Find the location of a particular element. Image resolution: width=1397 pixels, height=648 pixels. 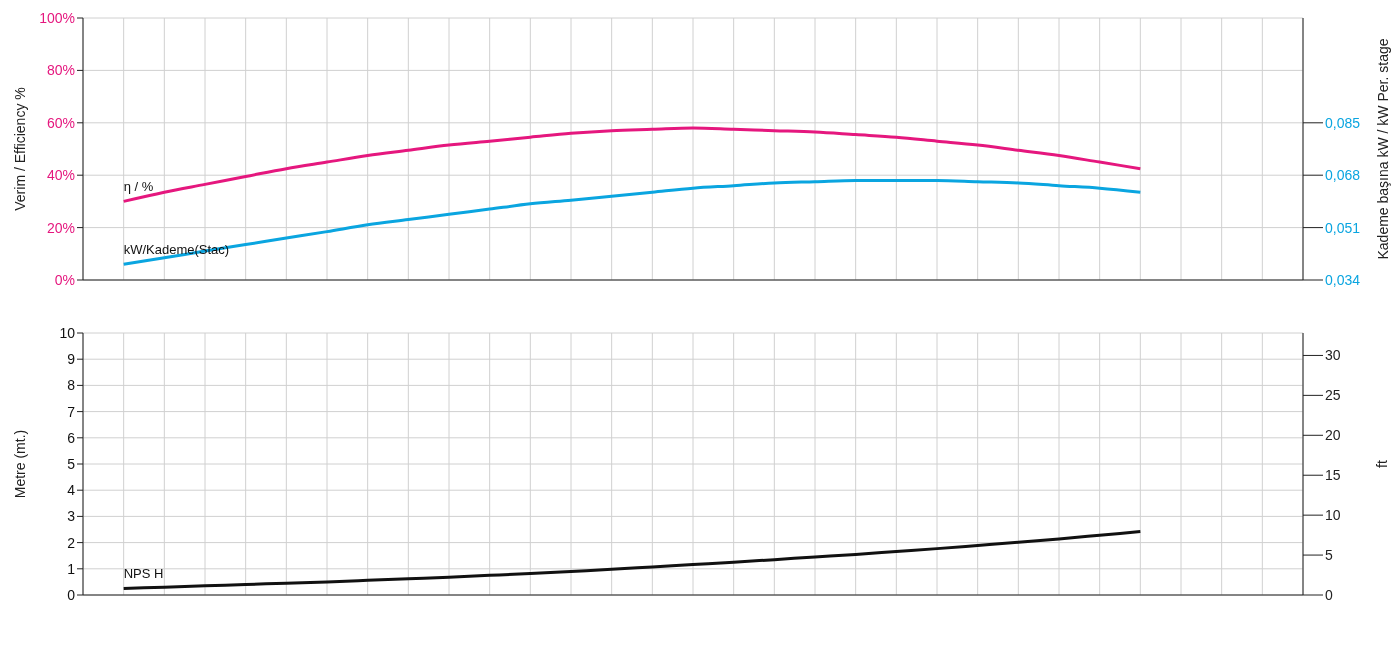

y2-tick-label: 0,051 is located at coordinates (1343, 227).